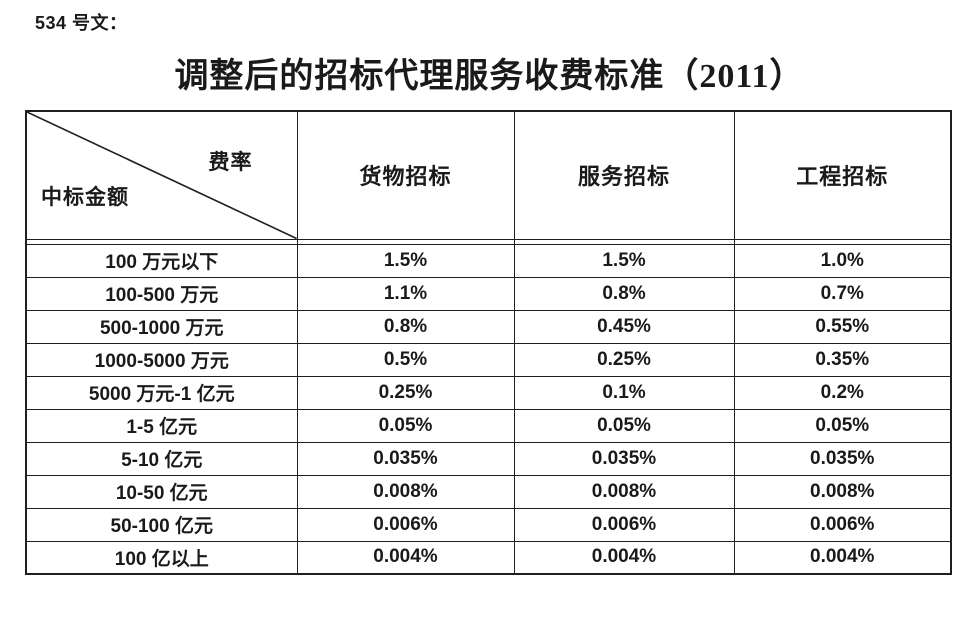  I want to click on table-row: 100 万元以下 1.5% 1.5% 1.0%, so click(488, 260).